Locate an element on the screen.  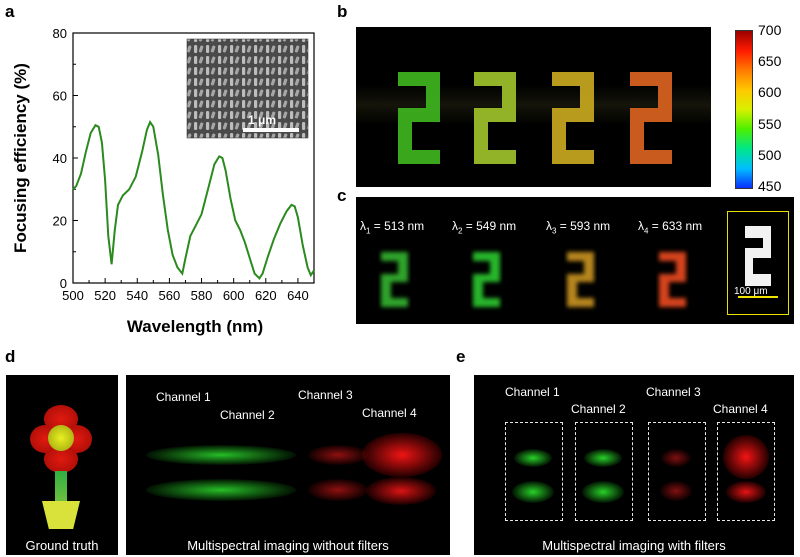
channel-4-box is located at coordinates (746, 471).